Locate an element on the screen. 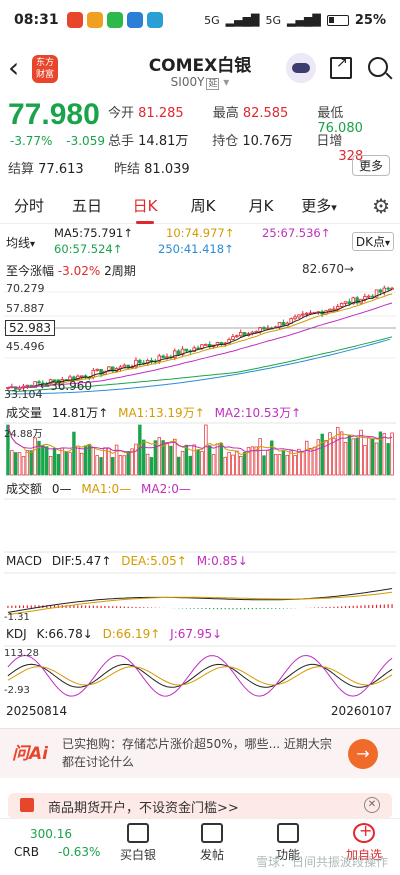 The height and width of the screenshot is (875, 400). ai-logo: 问Ai is located at coordinates (30, 754).